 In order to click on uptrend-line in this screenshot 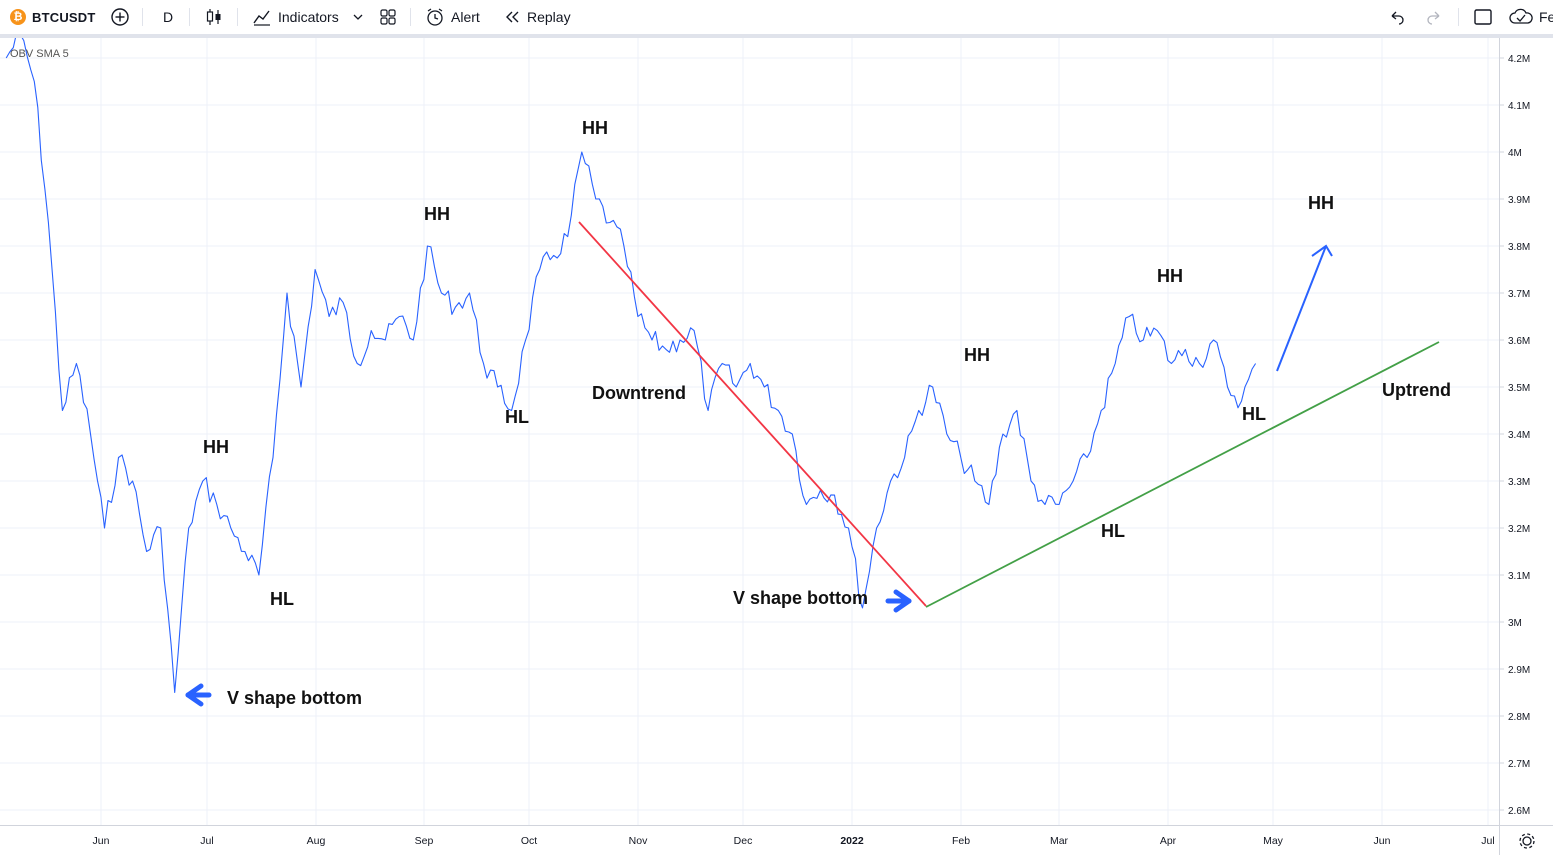, I will do `click(1182, 474)`.